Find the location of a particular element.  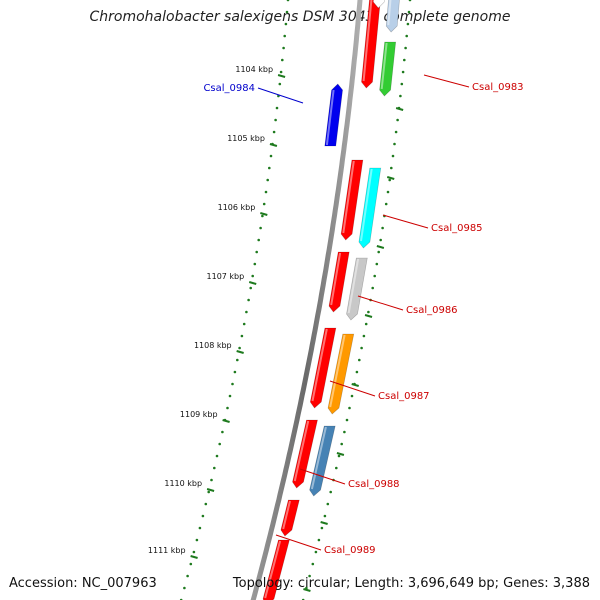

gene-arrow-csal_0985-shine is located at coordinates (366, 205).